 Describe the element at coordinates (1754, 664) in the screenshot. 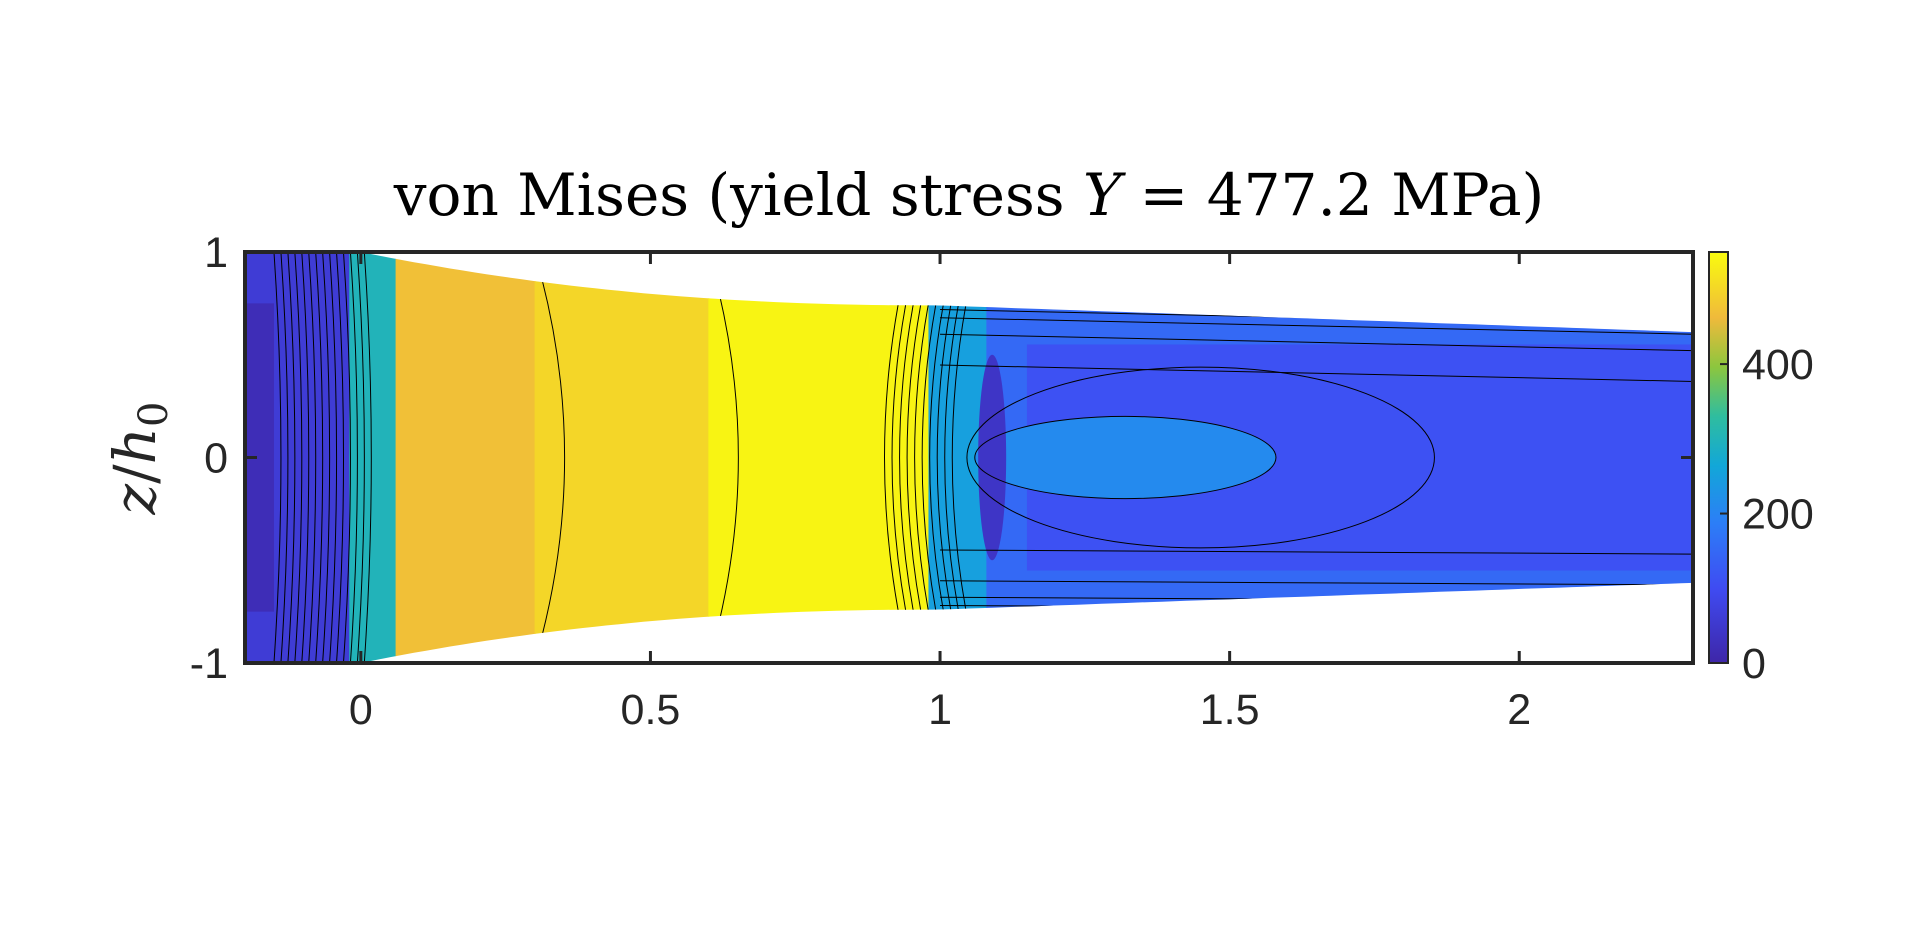

I see `colorbar-tick-label: 0` at that location.